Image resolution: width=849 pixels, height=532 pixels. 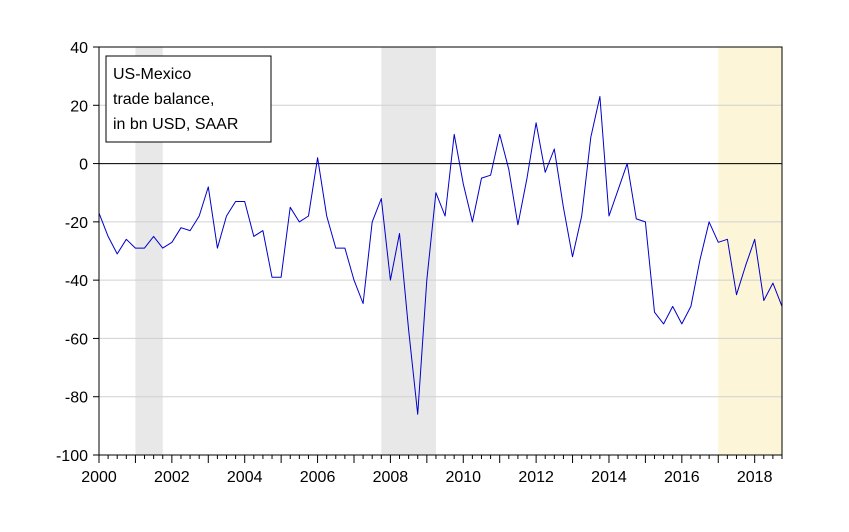 I want to click on y-tick-label: -80, so click(x=76, y=398).